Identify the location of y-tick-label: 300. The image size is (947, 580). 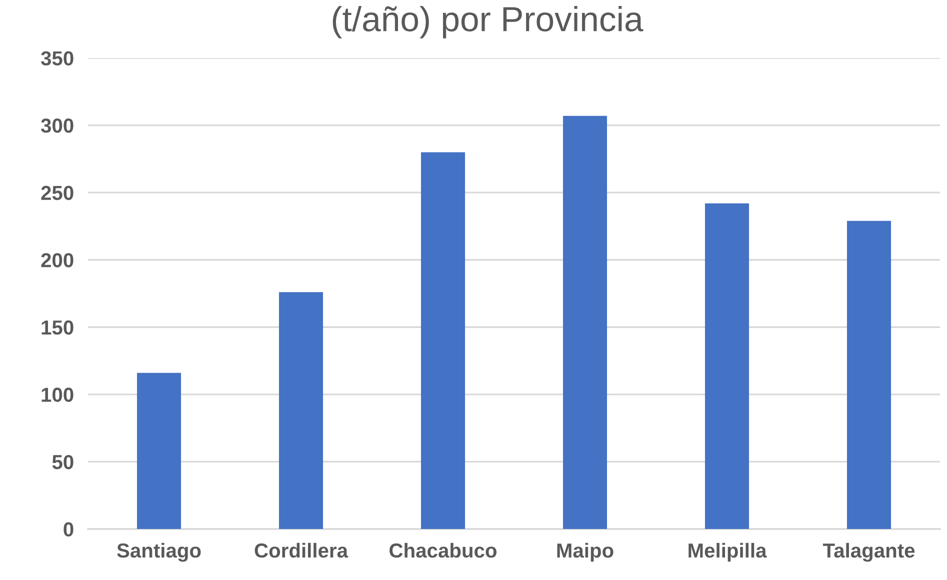
(57, 125).